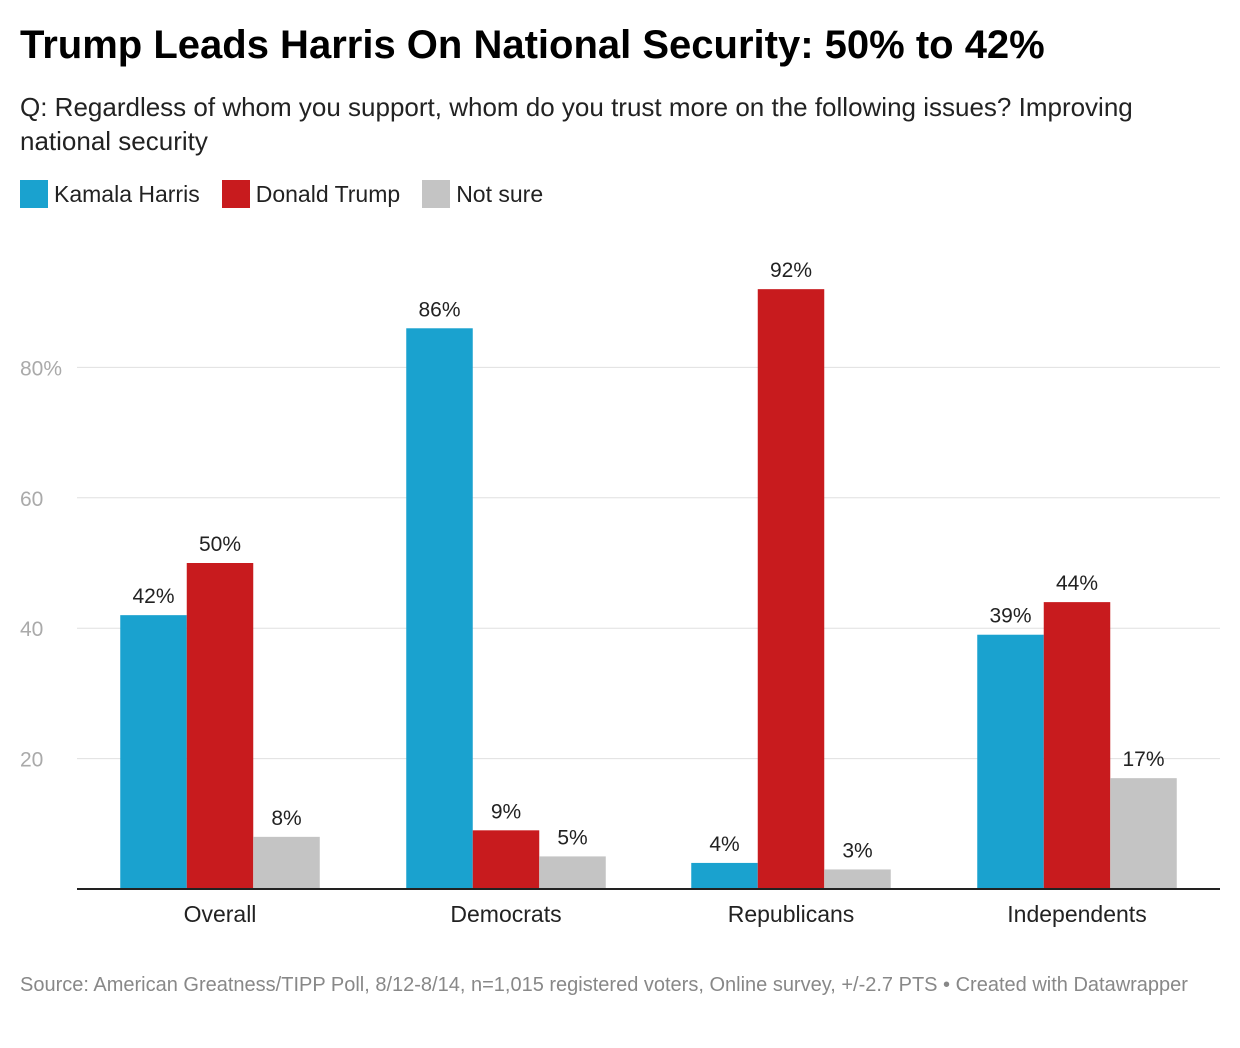  I want to click on data-label-republicans-donald-trump: 92%, so click(791, 270).